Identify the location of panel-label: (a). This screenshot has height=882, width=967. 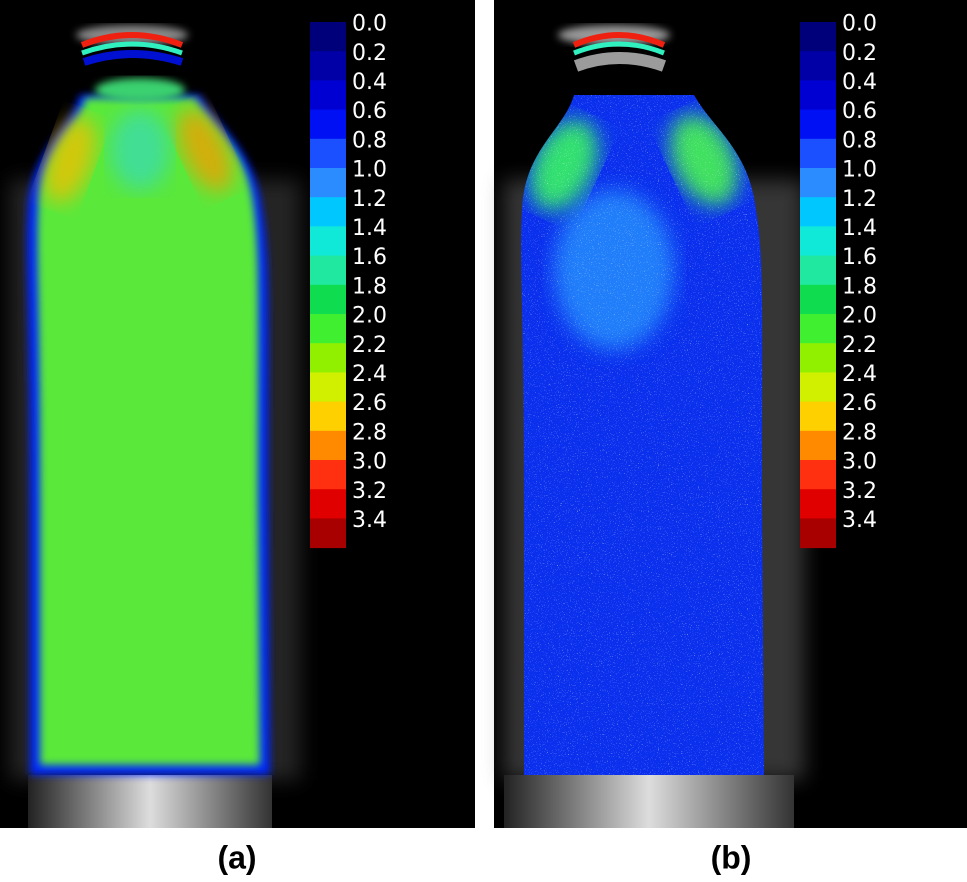
(236, 857).